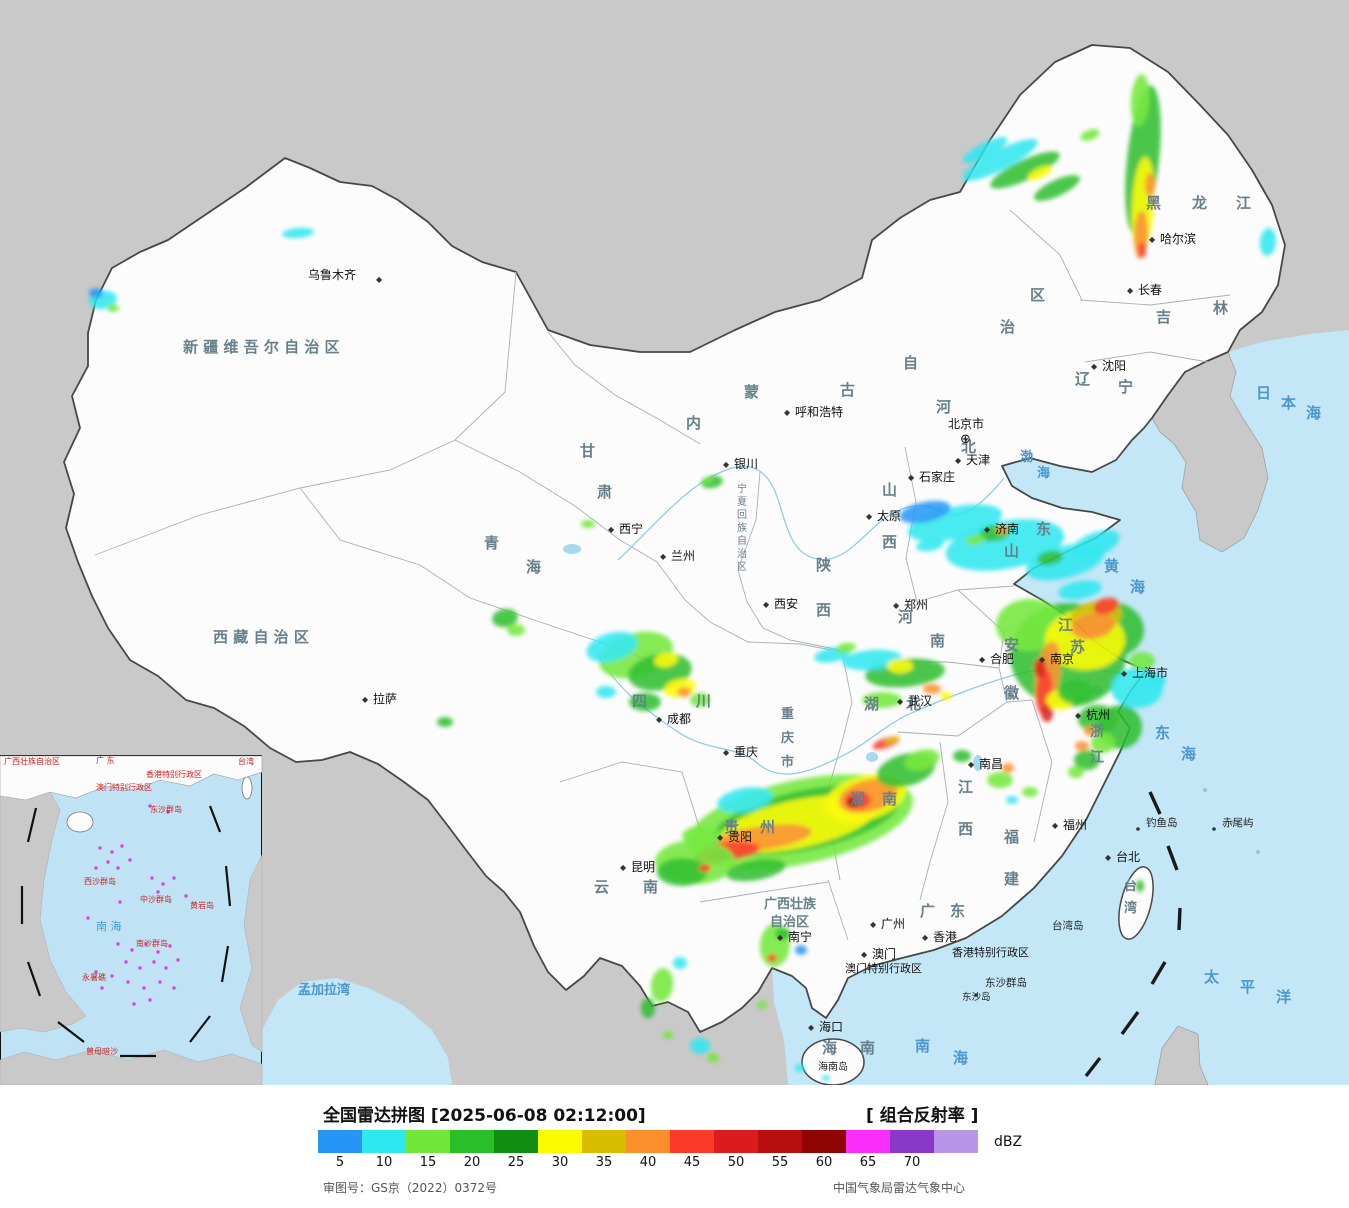 Image resolution: width=1349 pixels, height=1208 pixels. What do you see at coordinates (968, 447) in the screenshot?
I see `province-label: 北` at bounding box center [968, 447].